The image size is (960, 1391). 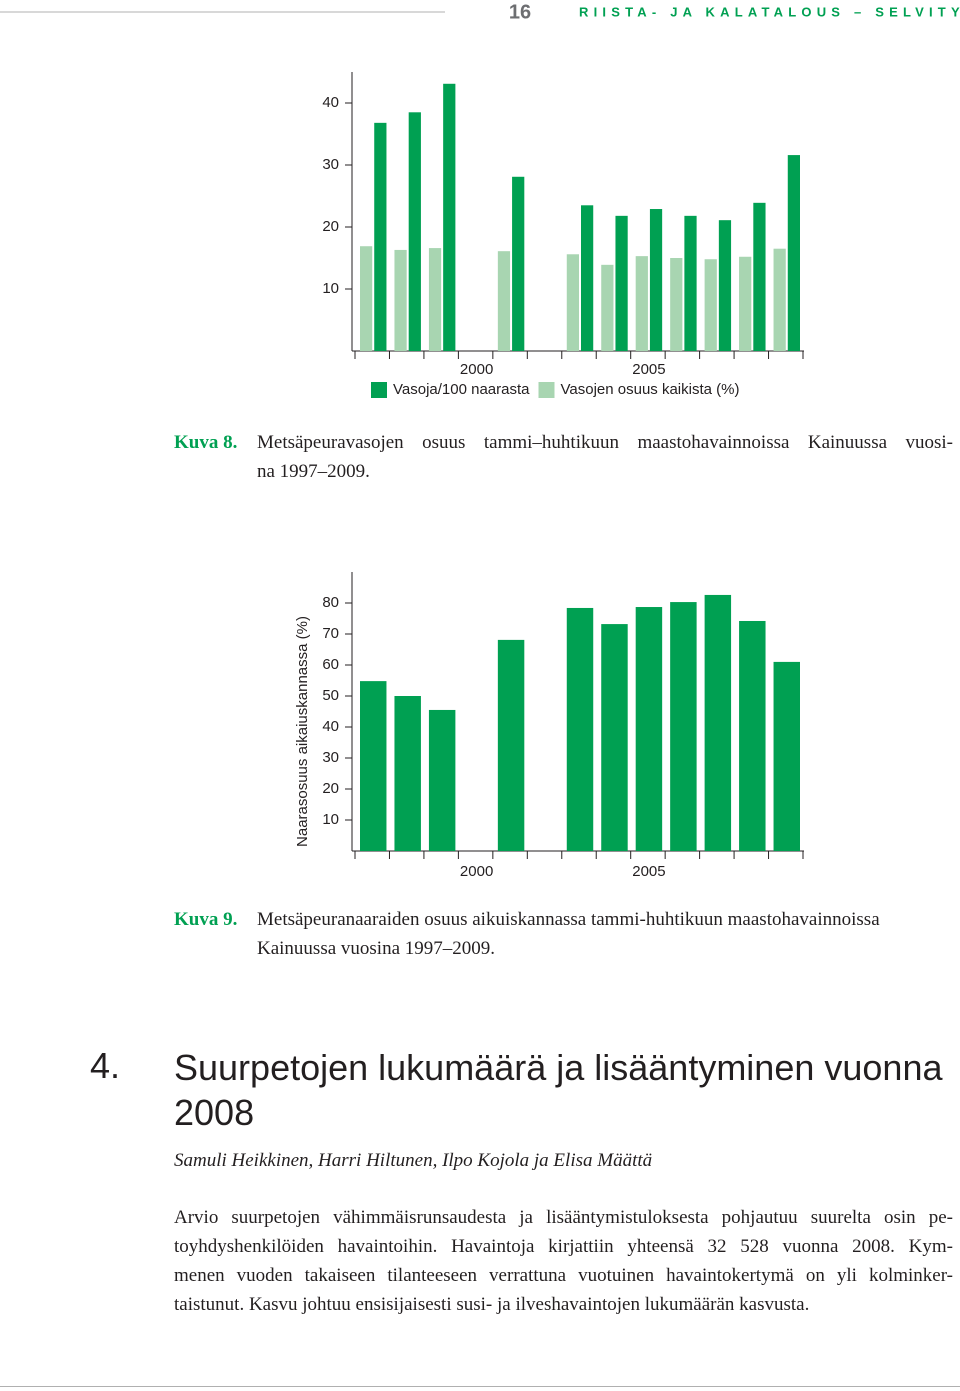 What do you see at coordinates (206, 442) in the screenshot?
I see `caption-label: Kuva 8.` at bounding box center [206, 442].